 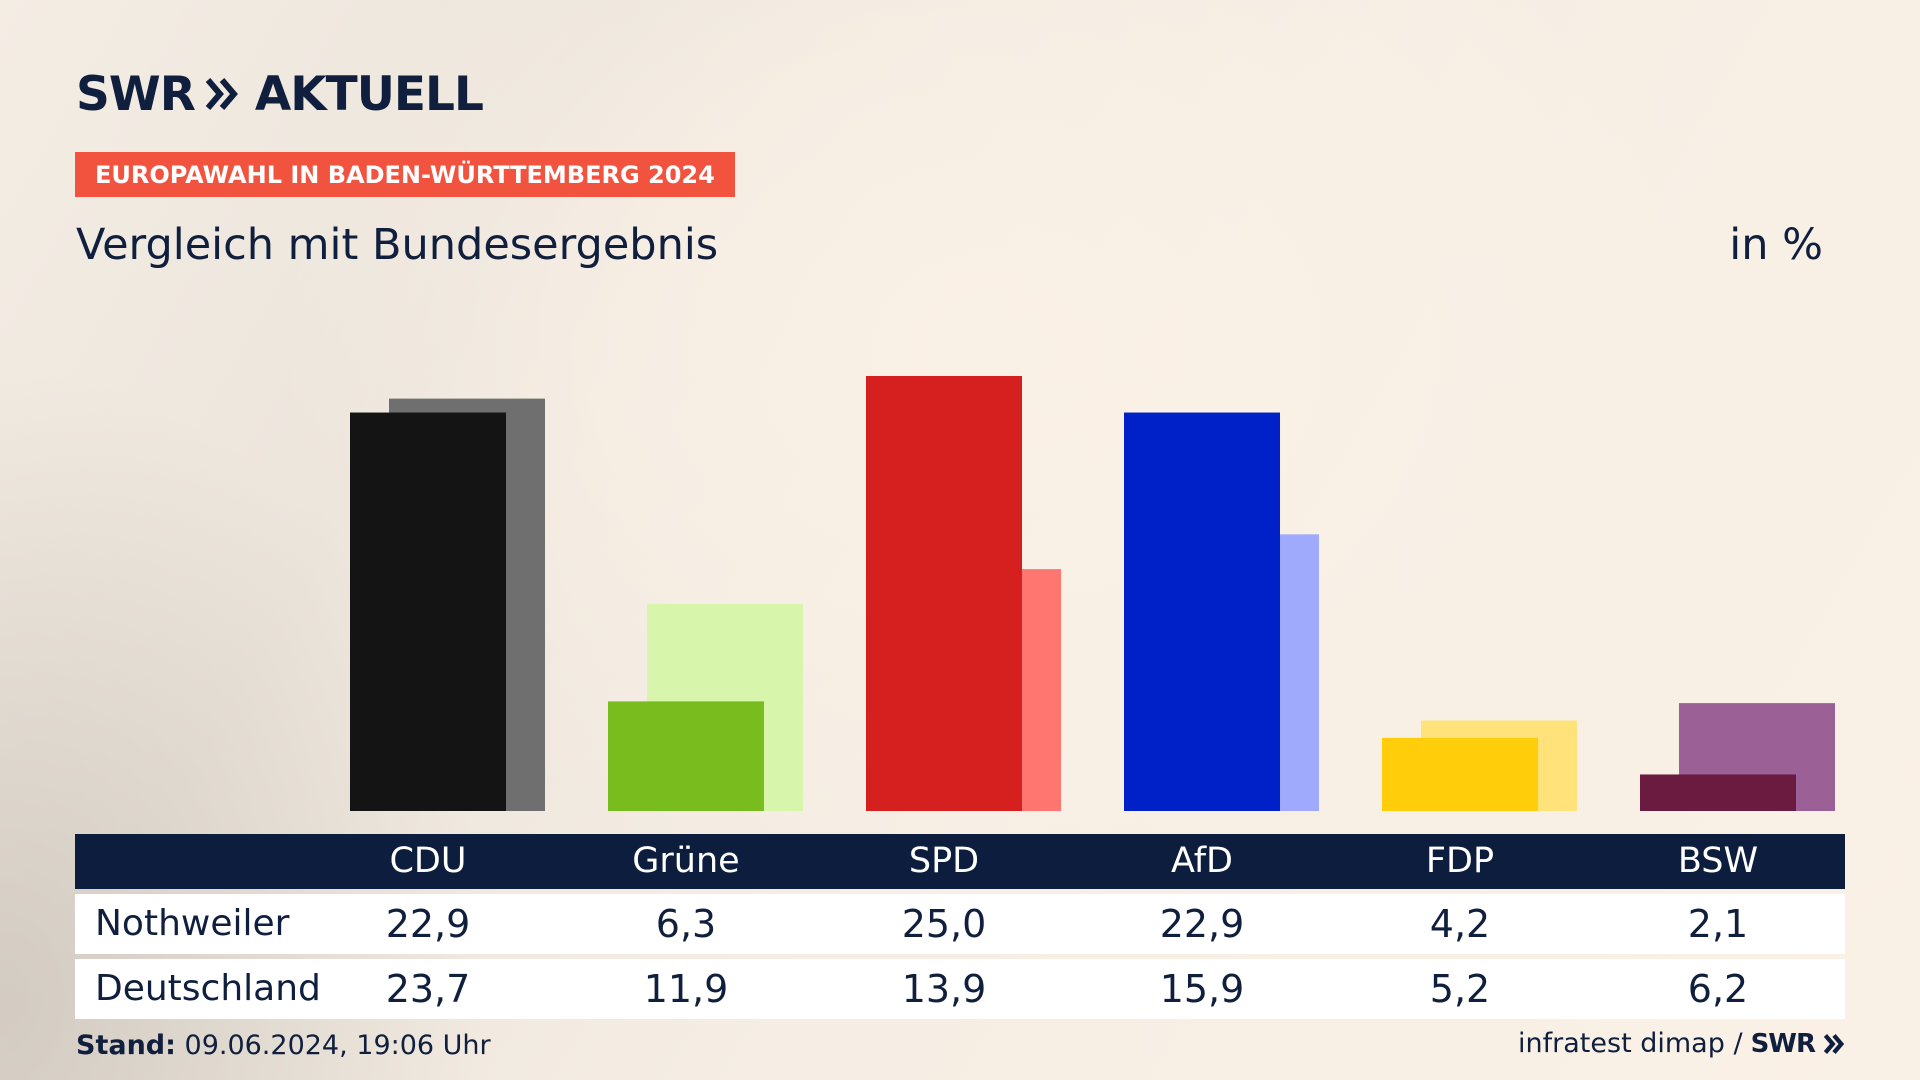 What do you see at coordinates (686, 861) in the screenshot?
I see `column-header-grüne: Grüne` at bounding box center [686, 861].